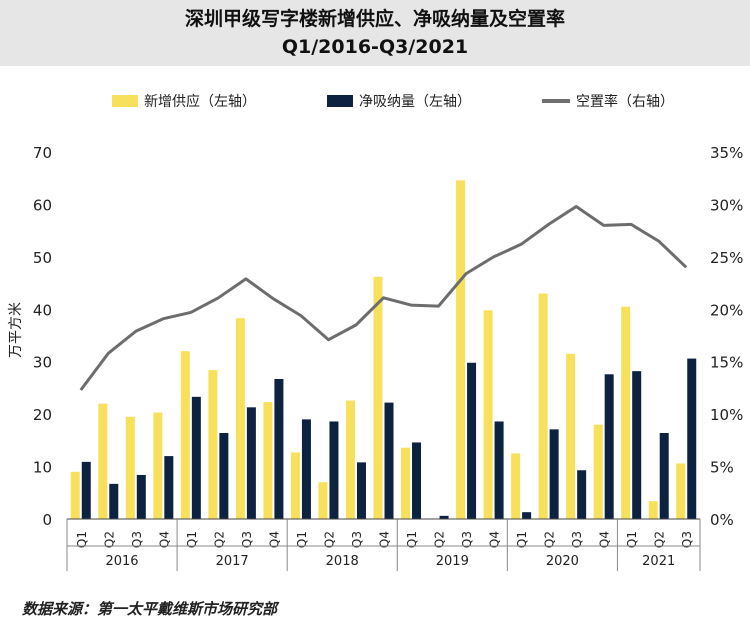 This screenshot has height=630, width=750. What do you see at coordinates (722, 468) in the screenshot?
I see `y-tick-label-right: 5%` at bounding box center [722, 468].